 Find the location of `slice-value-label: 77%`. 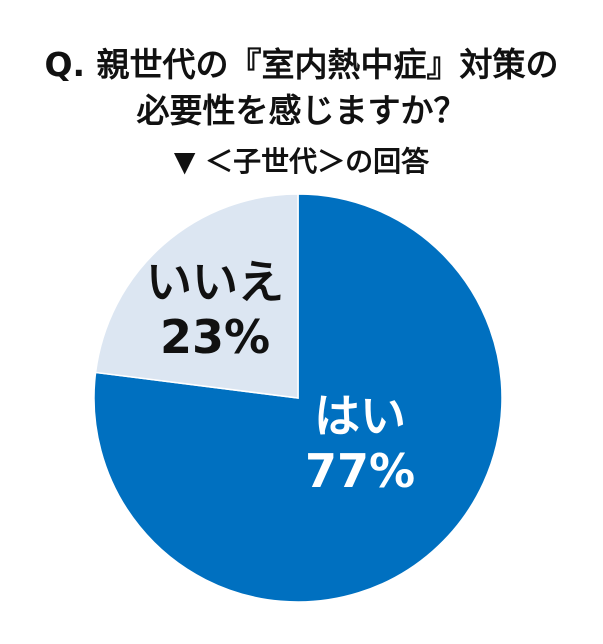

slice-value-label: 77% is located at coordinates (360, 471).